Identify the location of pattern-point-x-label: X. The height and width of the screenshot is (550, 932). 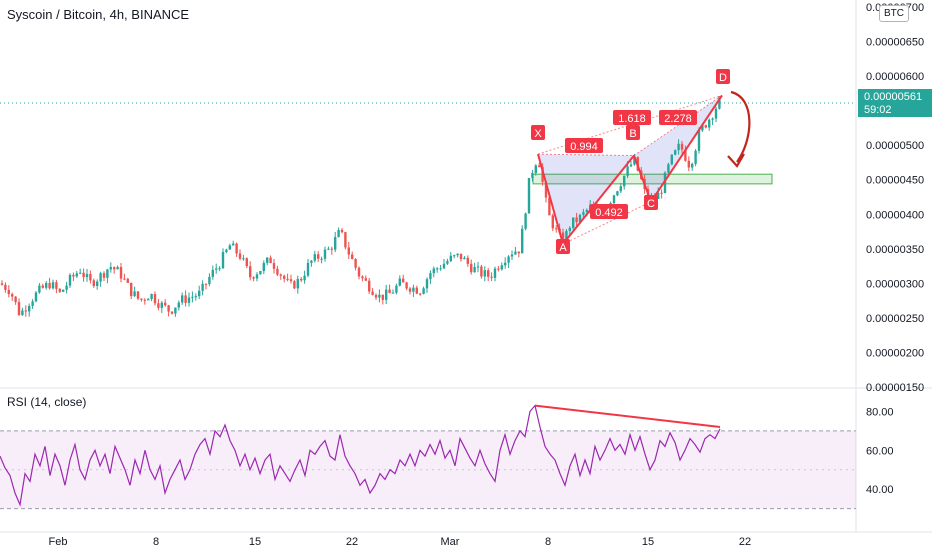
(538, 134).